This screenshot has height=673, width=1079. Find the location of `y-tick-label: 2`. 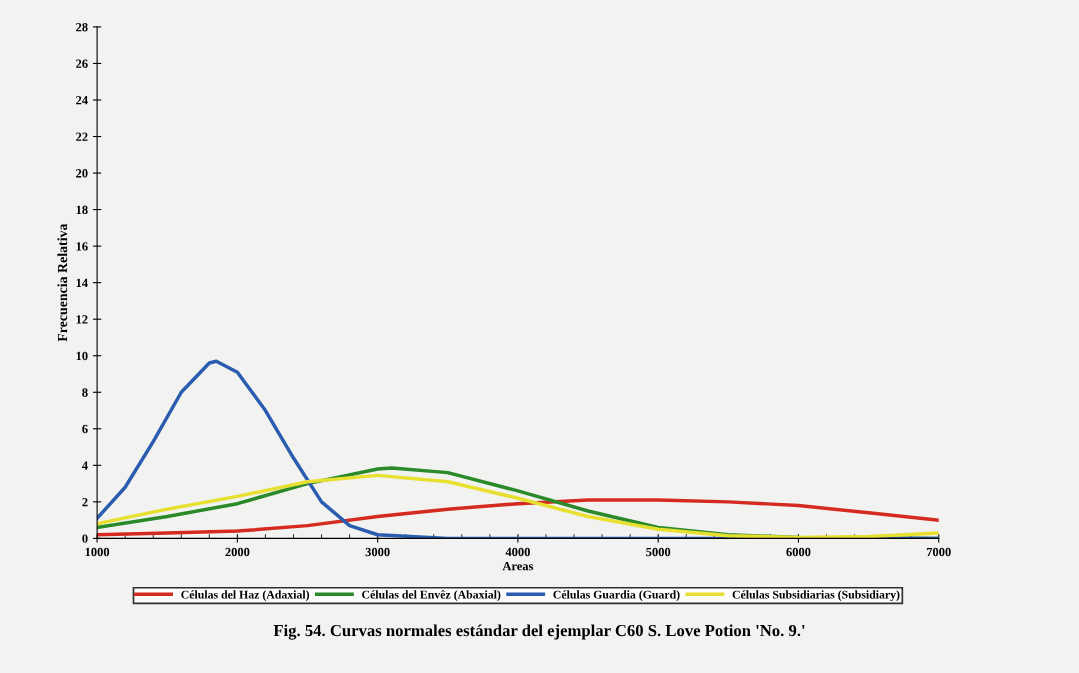

y-tick-label: 2 is located at coordinates (85, 502).